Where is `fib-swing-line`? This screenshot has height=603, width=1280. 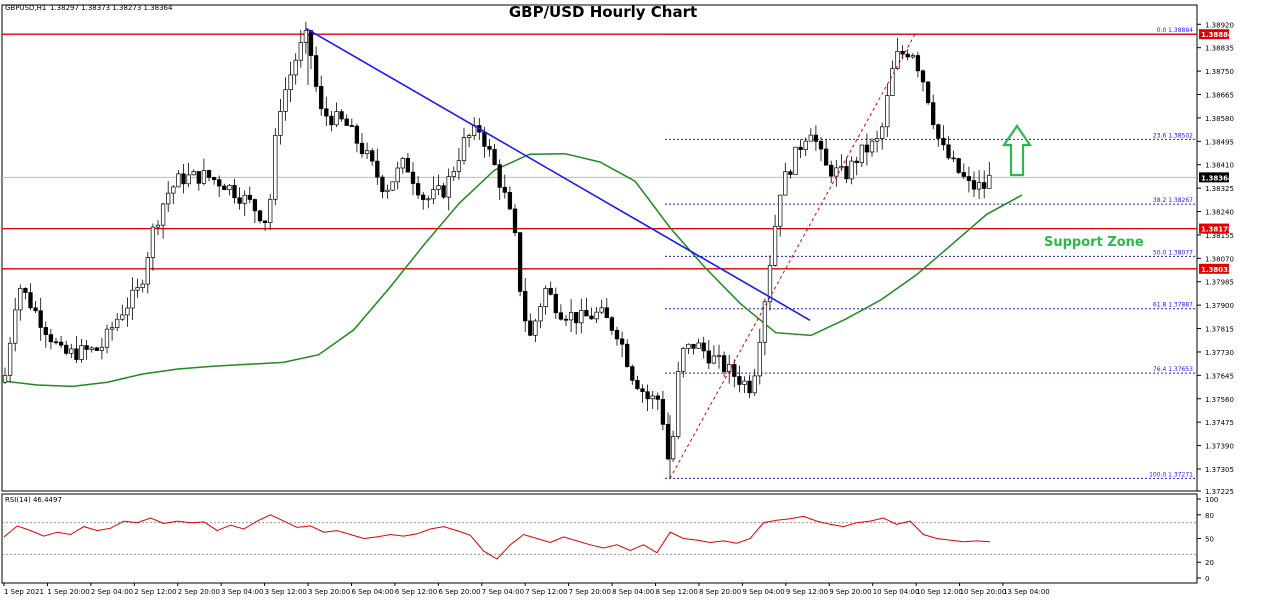
fib-swing-line is located at coordinates (792, 256).